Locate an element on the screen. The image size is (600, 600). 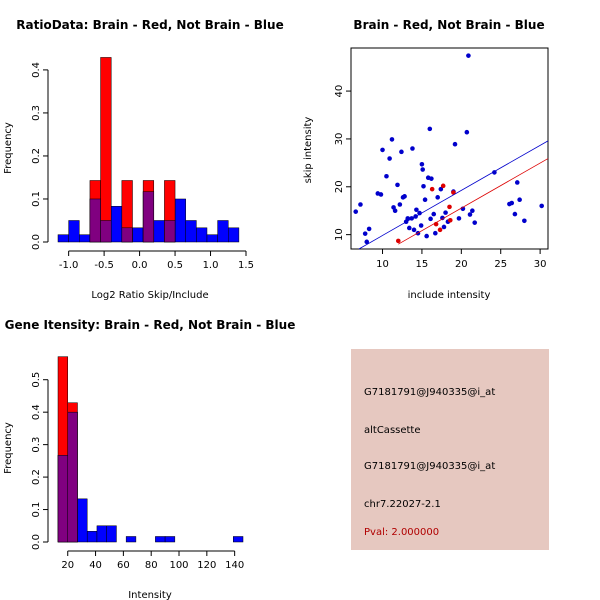
y-tick-label: 0.2 is located at coordinates (36, 156).